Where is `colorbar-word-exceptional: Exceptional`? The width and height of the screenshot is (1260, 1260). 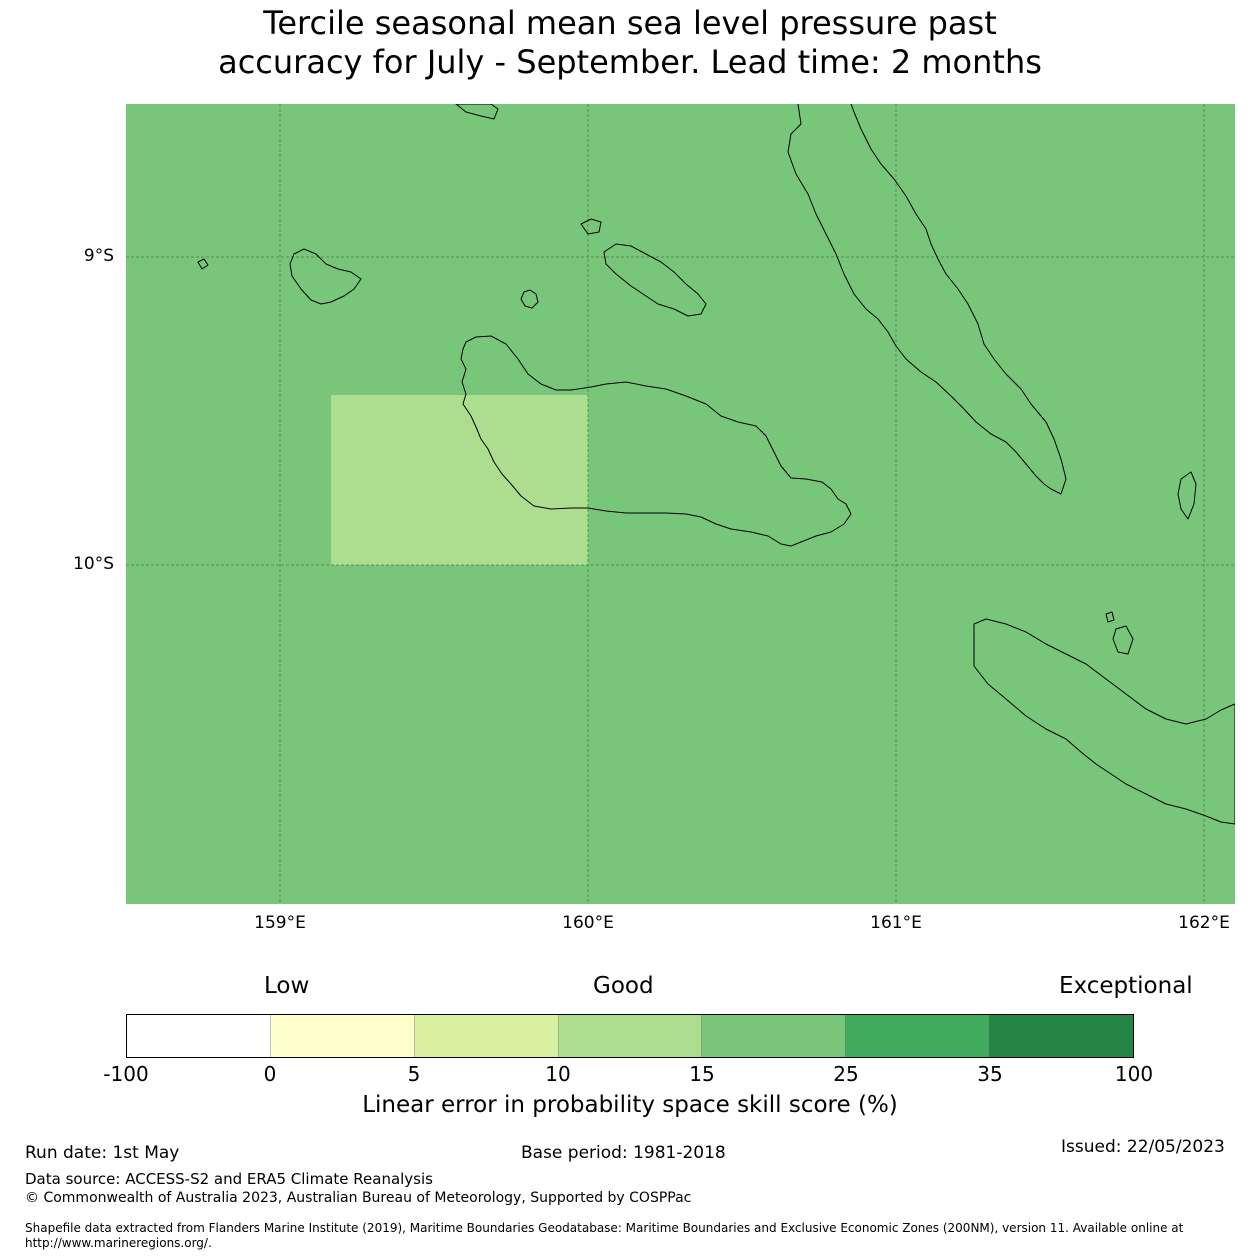 colorbar-word-exceptional: Exceptional is located at coordinates (1126, 986).